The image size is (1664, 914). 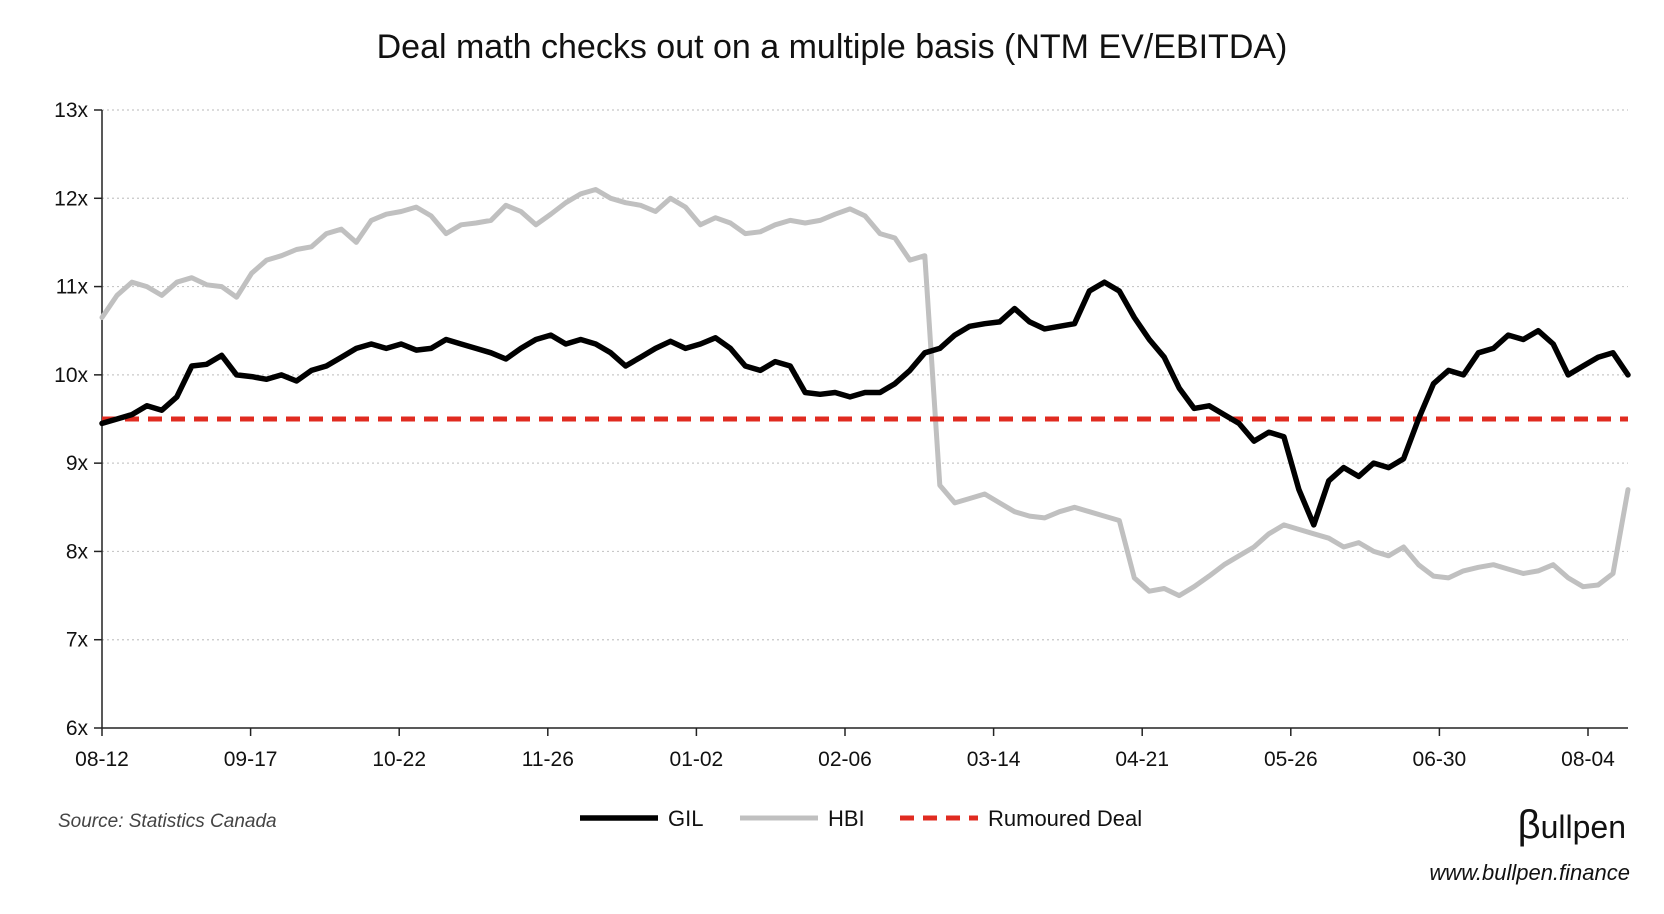 I want to click on brand-logo: βullpen, so click(x=1572, y=825).